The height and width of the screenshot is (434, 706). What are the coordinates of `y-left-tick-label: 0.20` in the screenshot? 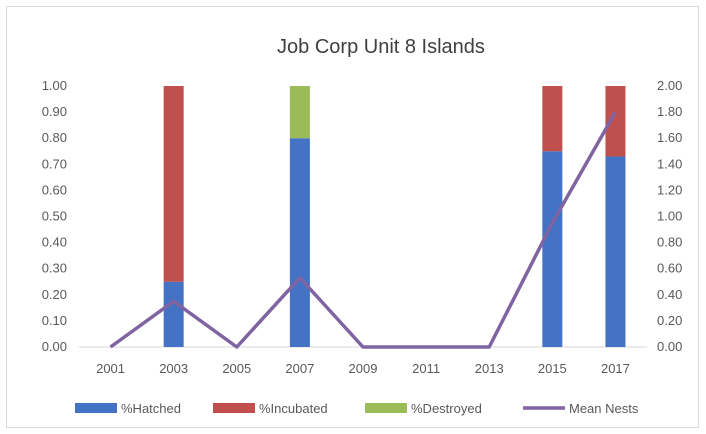 It's located at (54, 294).